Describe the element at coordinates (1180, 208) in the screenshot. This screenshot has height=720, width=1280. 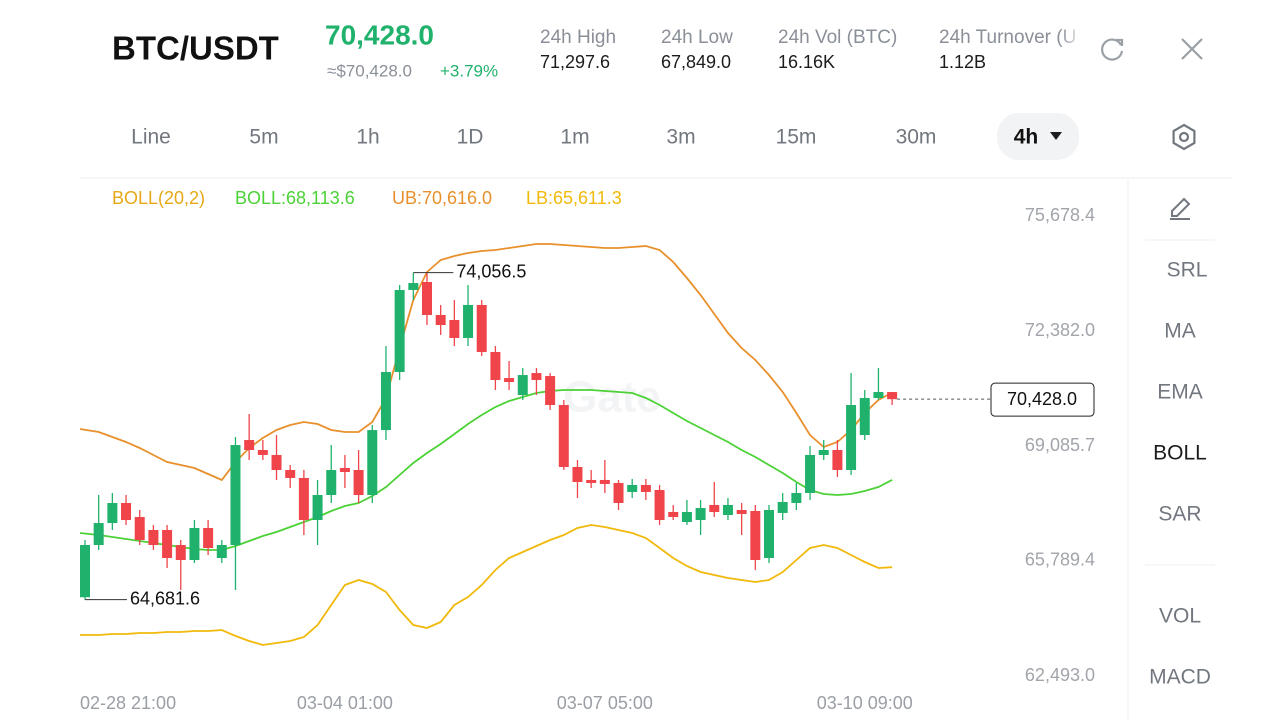
I see `pencil-icon` at that location.